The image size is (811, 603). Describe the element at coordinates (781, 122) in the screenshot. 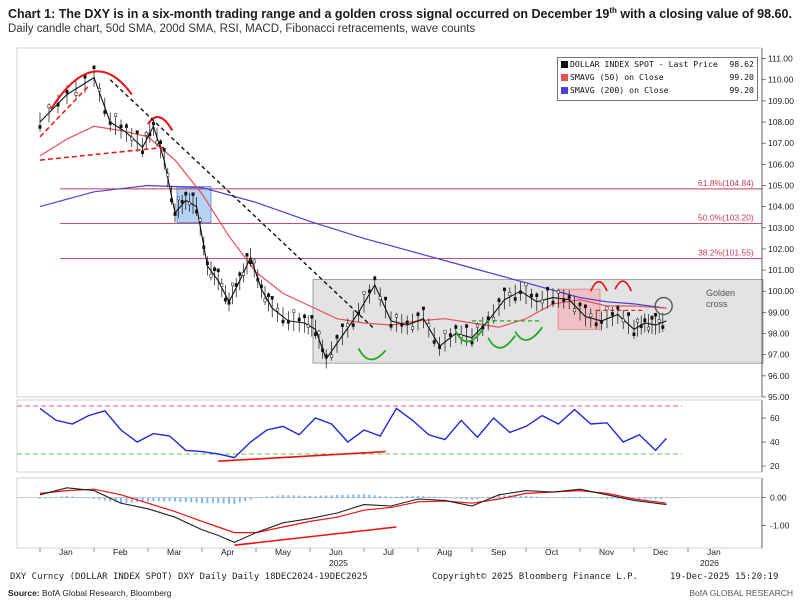

I see `price-y-tick-label: 108.00` at that location.